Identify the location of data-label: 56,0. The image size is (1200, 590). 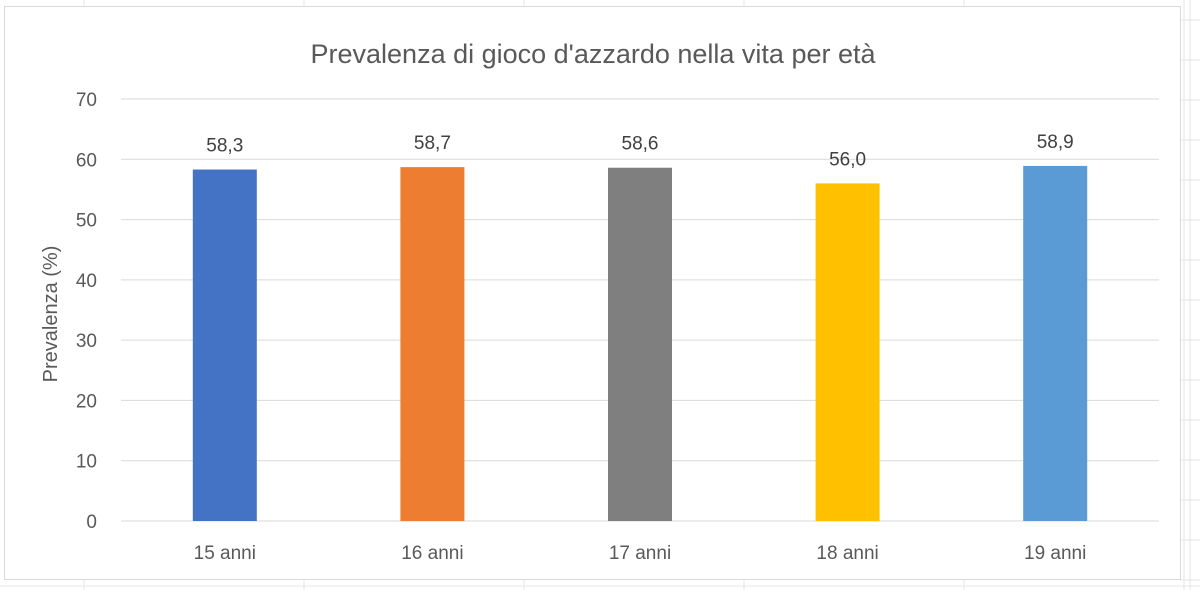
(847, 159).